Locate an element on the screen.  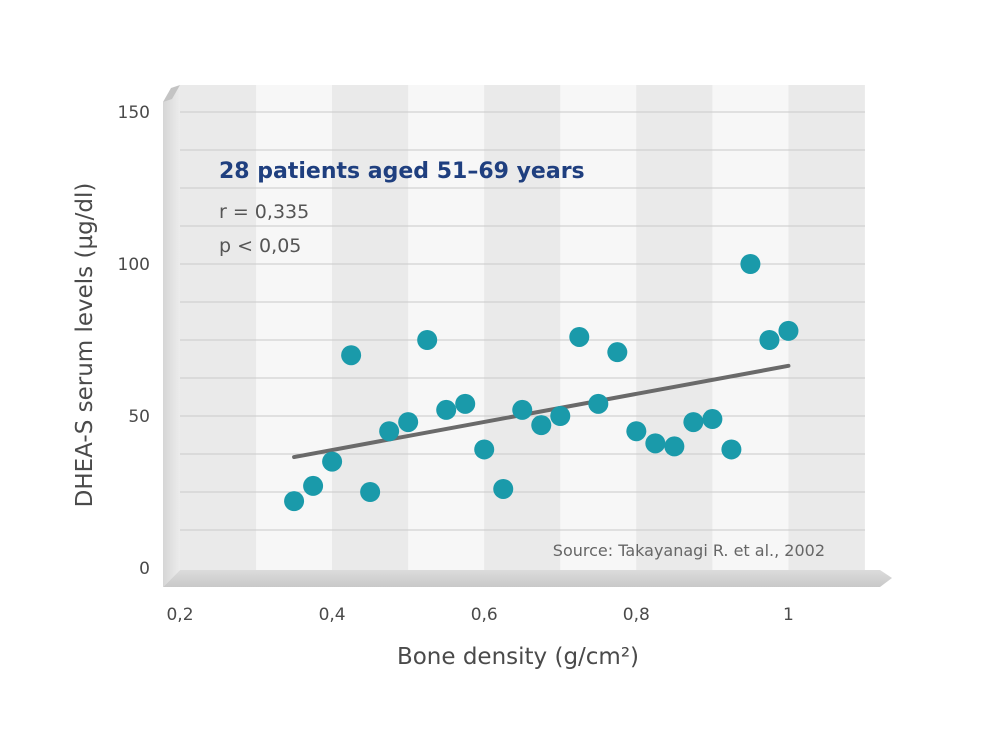
trend-line is located at coordinates (541, 411).